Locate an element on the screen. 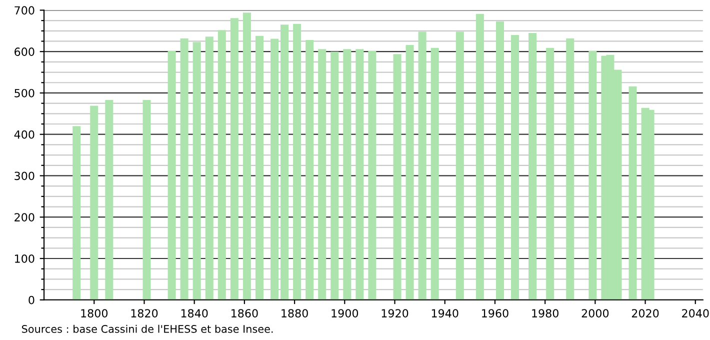 Image resolution: width=710 pixels, height=340 pixels. x-tick-label: 2020 is located at coordinates (645, 313).